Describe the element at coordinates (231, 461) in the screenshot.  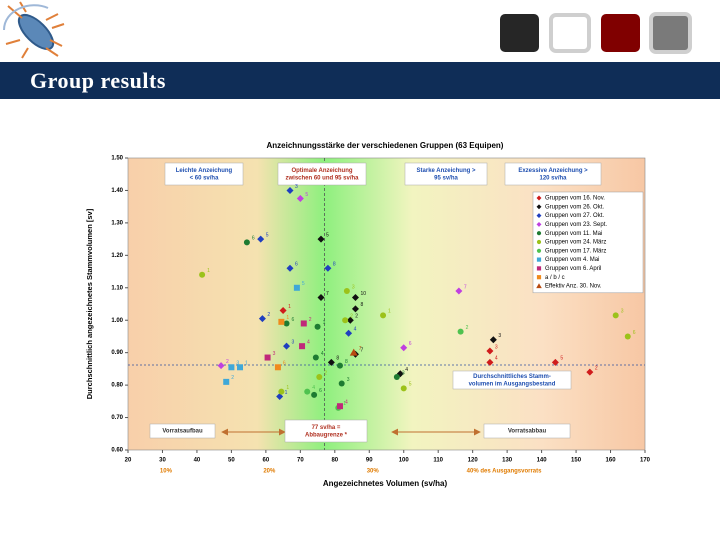
I see `x-tick-label: 50` at that location.